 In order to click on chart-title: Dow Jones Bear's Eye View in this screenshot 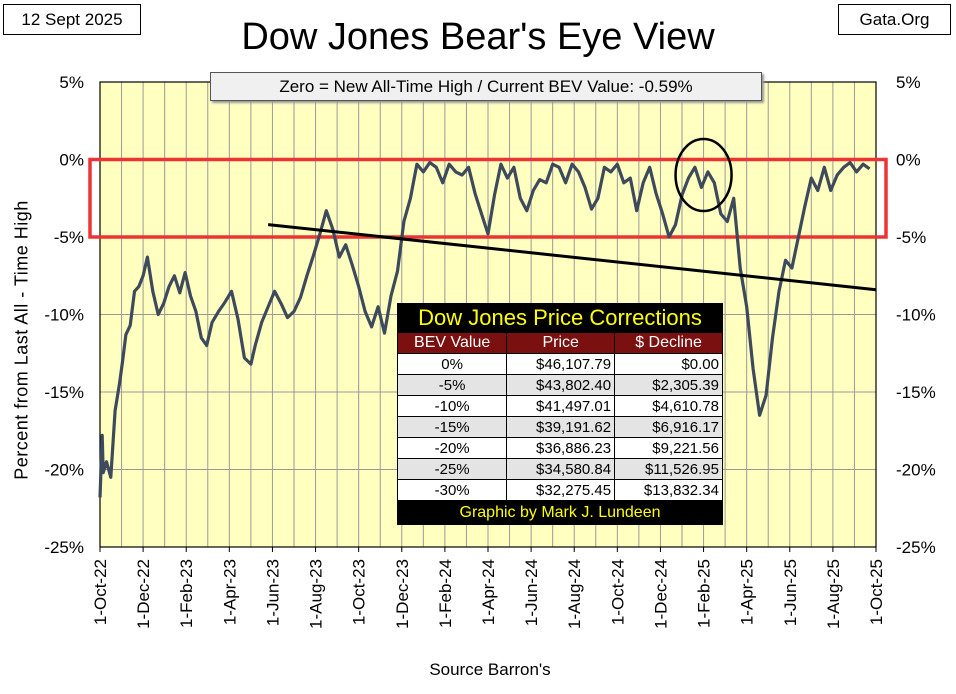, I will do `click(478, 37)`.